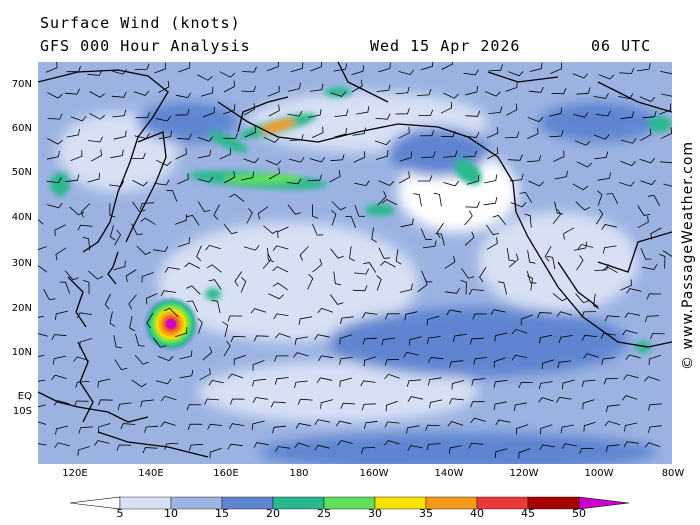 The image size is (700, 525). Describe the element at coordinates (673, 473) in the screenshot. I see `lon-label: 80W` at that location.